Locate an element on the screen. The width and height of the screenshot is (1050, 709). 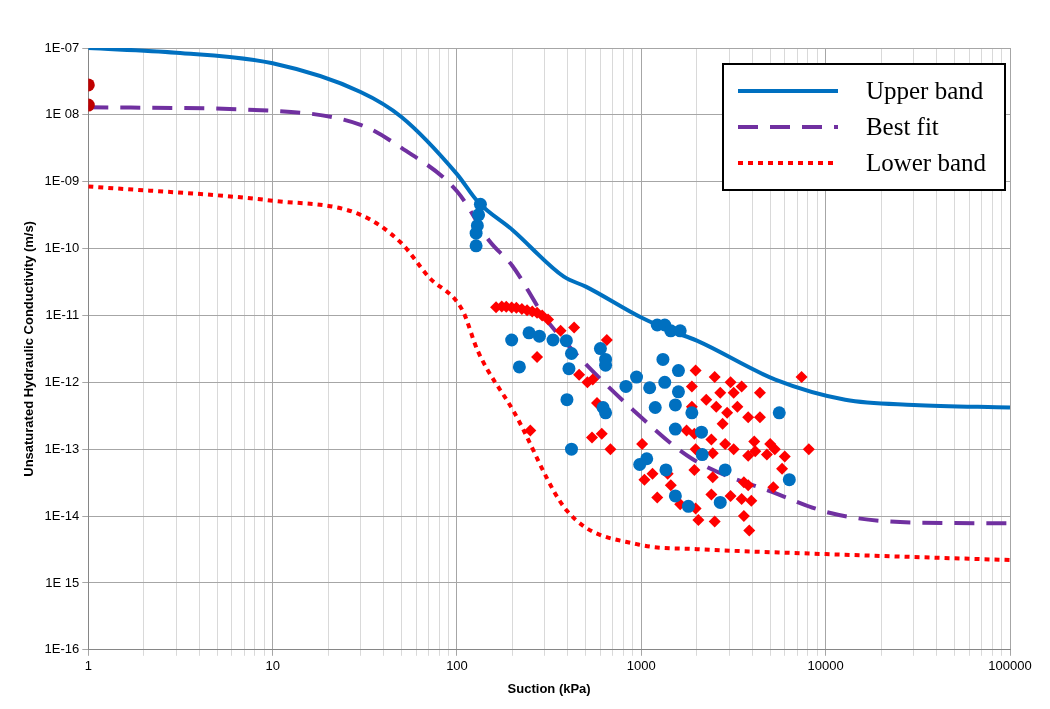
y-tick-label: 1E-12 is located at coordinates (62, 381).